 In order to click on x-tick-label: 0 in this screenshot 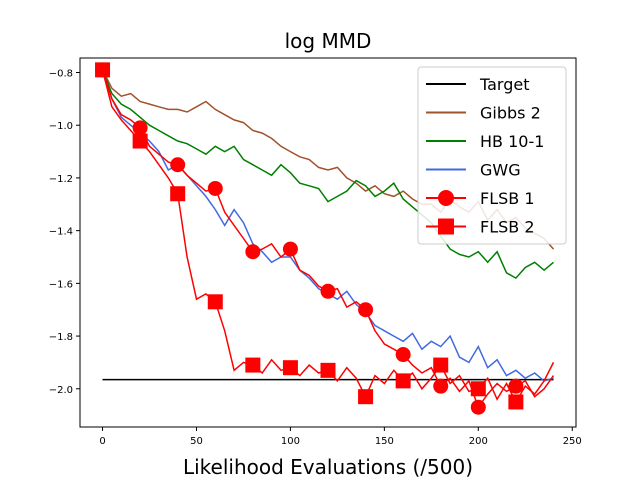, I will do `click(102, 441)`.